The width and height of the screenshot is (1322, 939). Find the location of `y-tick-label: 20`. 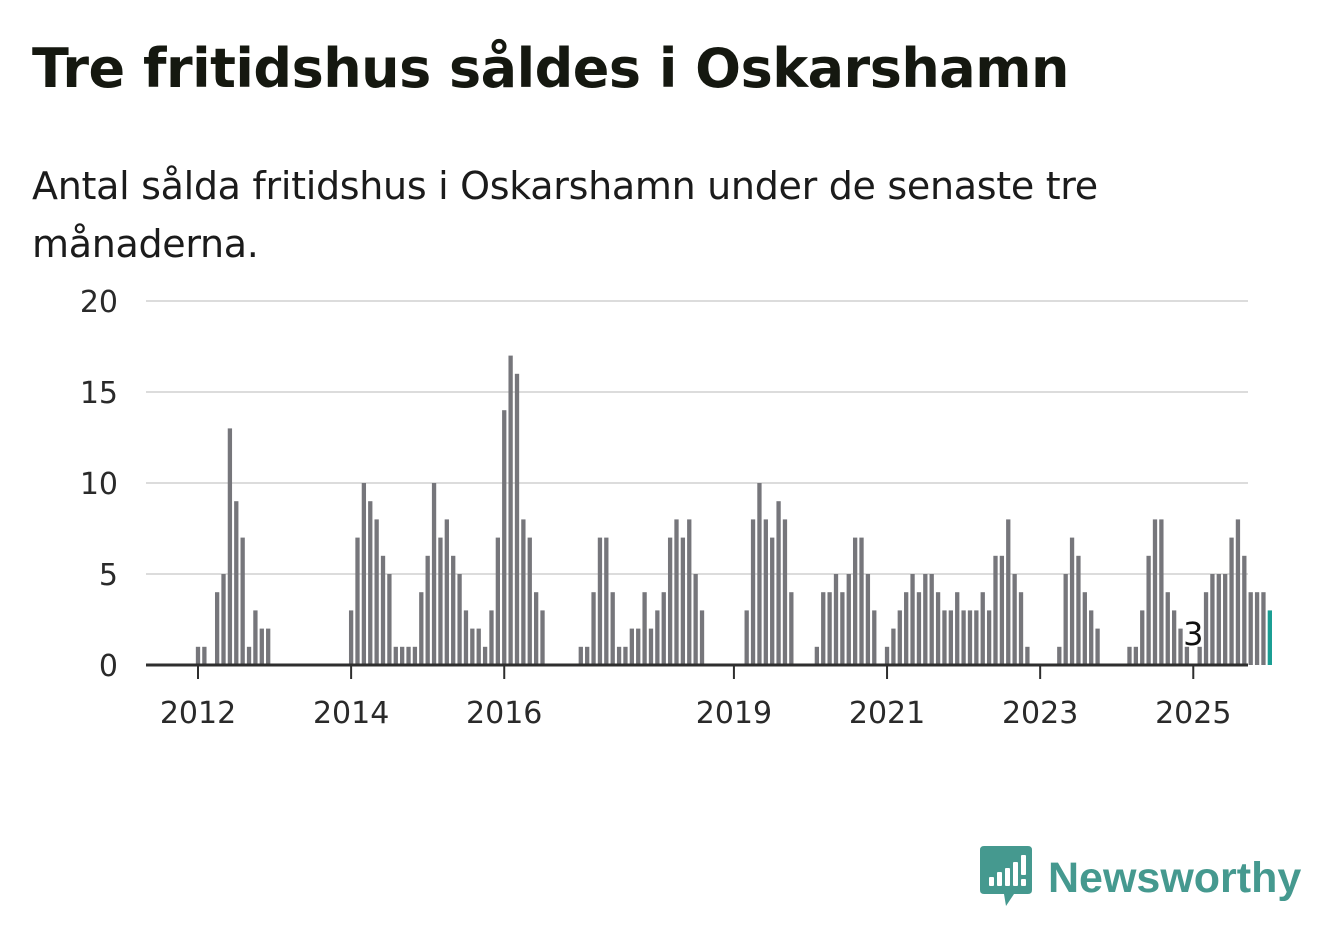

y-tick-label: 20 is located at coordinates (99, 302).